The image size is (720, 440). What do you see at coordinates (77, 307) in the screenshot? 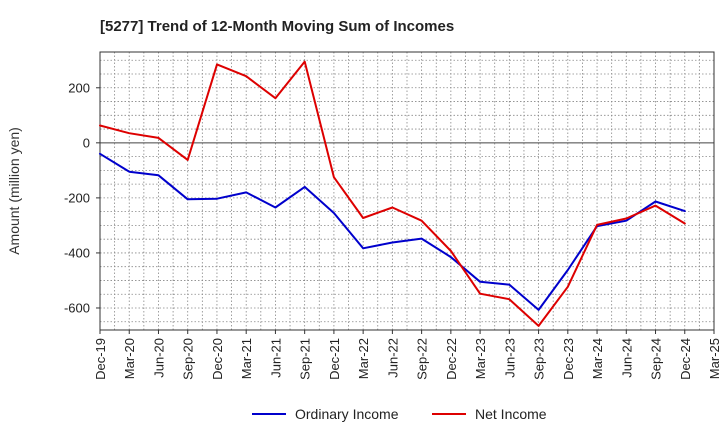
I see `y-tick-label: -600` at bounding box center [77, 307].